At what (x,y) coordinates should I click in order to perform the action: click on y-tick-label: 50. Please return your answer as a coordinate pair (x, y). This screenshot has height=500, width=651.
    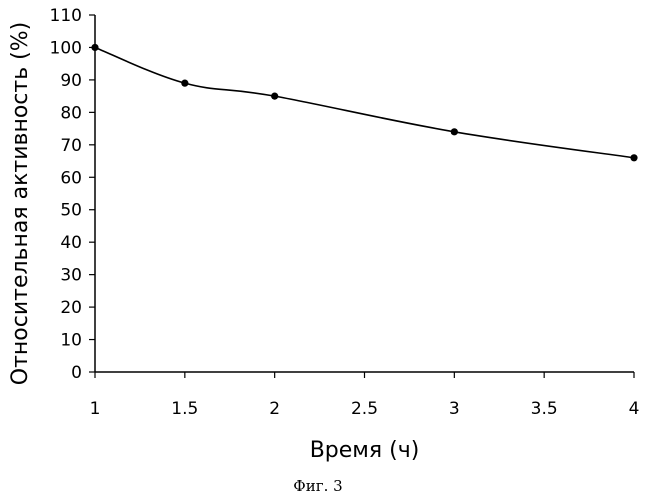
    Looking at the image, I should click on (71, 211).